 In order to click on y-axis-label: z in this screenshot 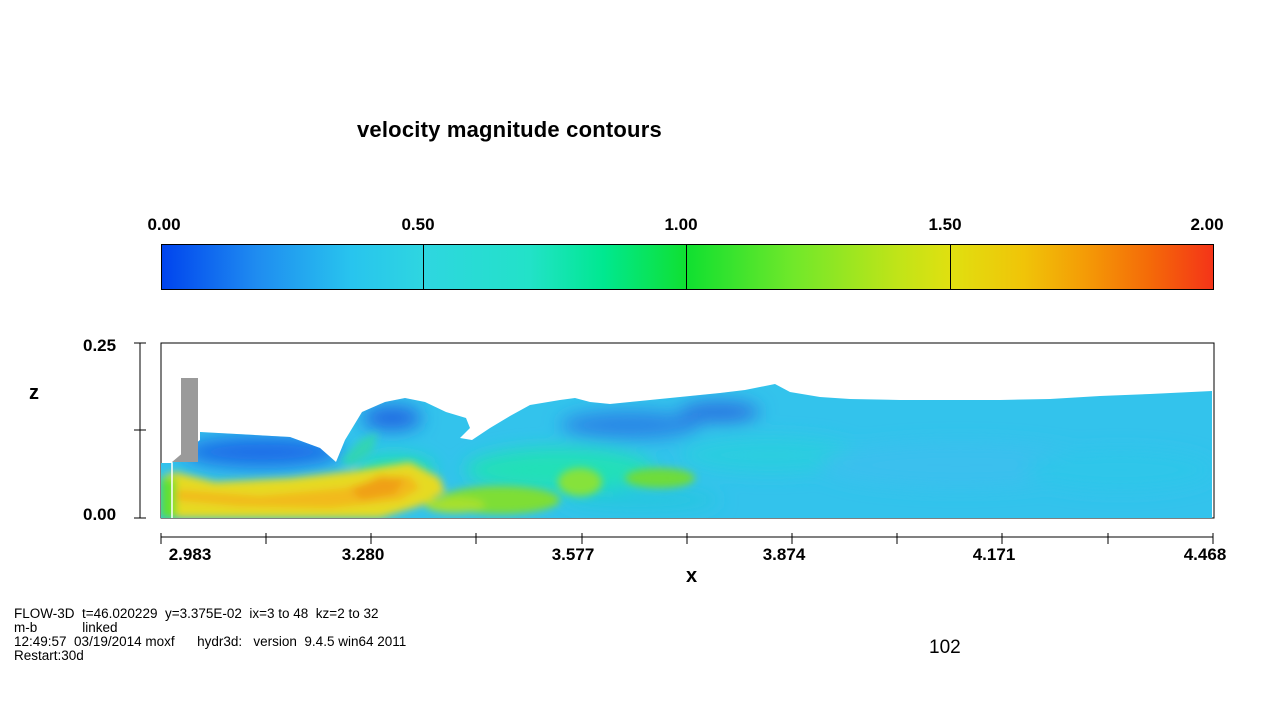, I will do `click(34, 393)`.